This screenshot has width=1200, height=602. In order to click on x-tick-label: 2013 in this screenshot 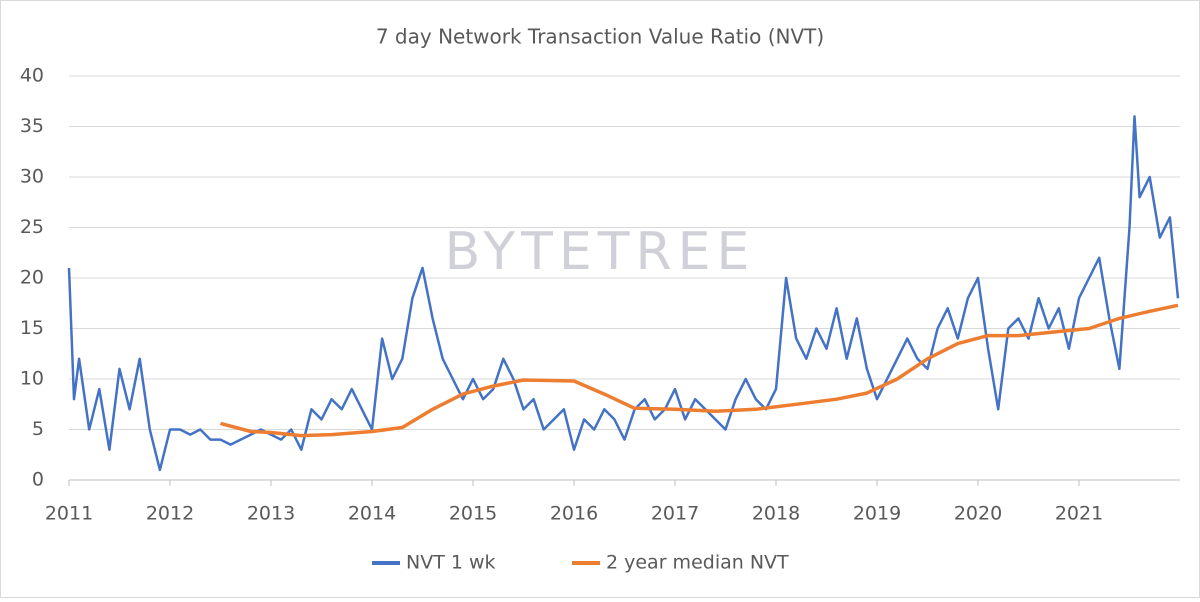, I will do `click(271, 514)`.